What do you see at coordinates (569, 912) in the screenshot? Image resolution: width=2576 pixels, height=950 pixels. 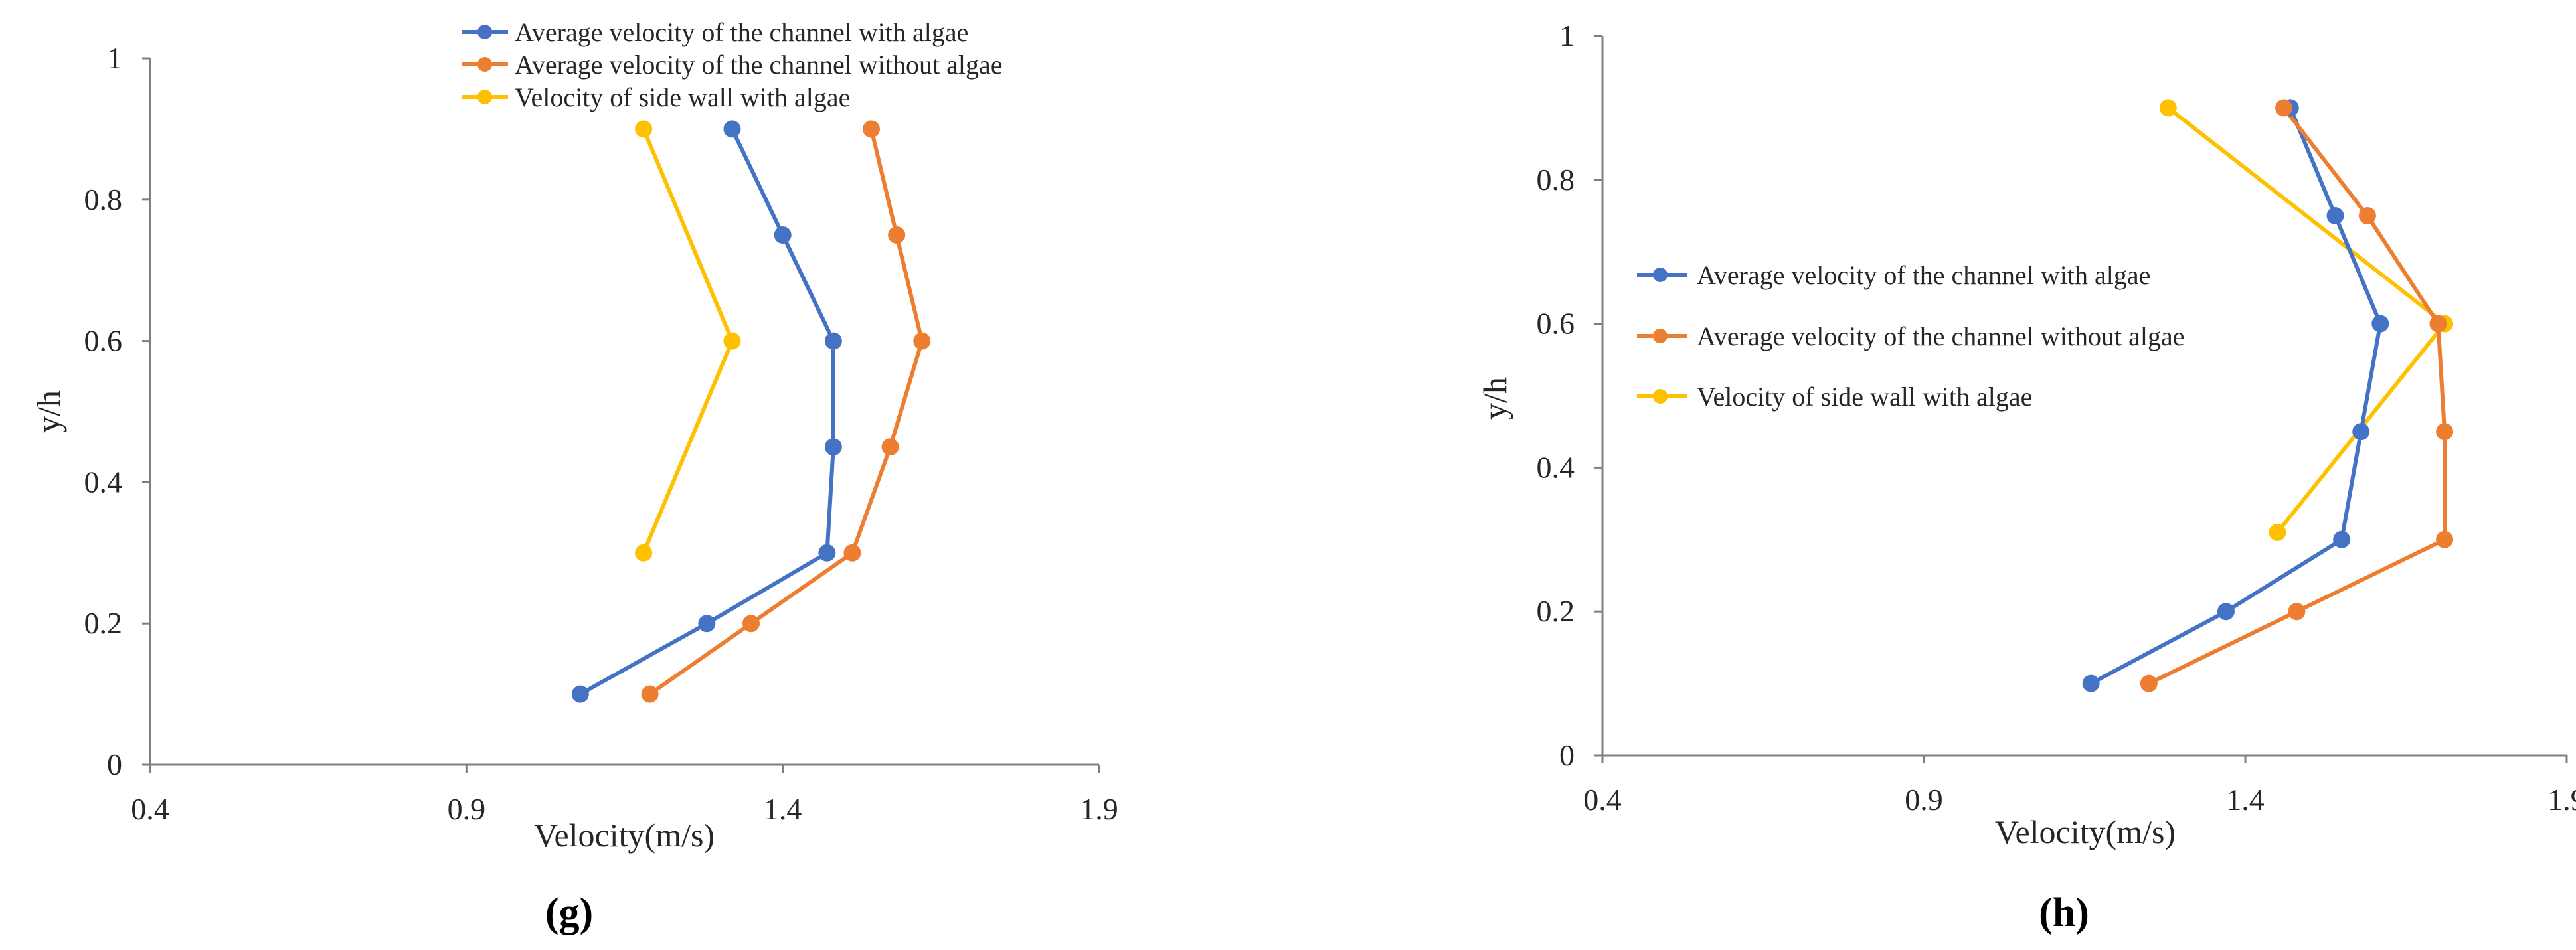 I see `figure-caption: (g)` at bounding box center [569, 912].